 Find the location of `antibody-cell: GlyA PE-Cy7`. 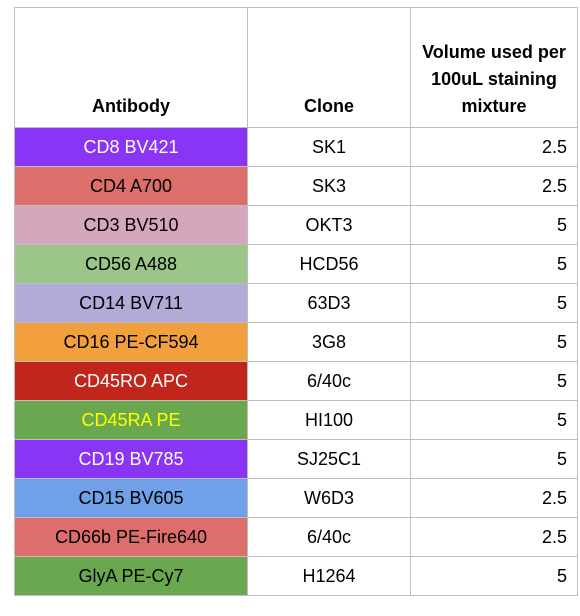

antibody-cell: GlyA PE-Cy7 is located at coordinates (131, 576).